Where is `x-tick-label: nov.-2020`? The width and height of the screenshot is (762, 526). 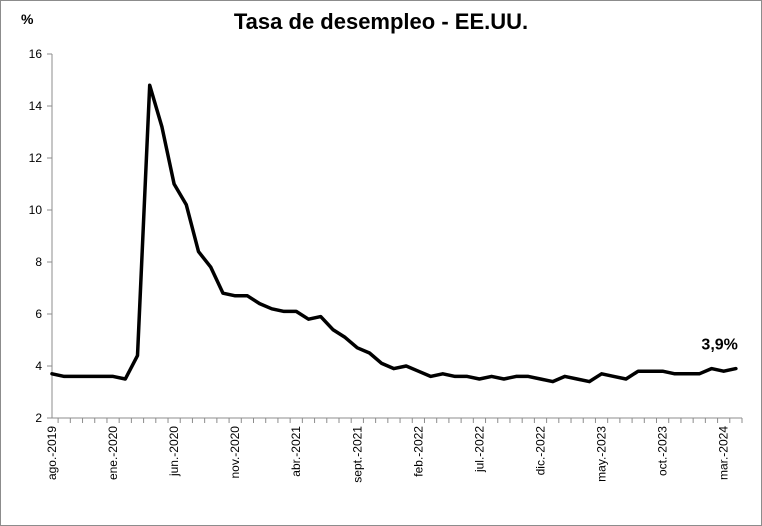 x-tick-label: nov.-2020 is located at coordinates (235, 452).